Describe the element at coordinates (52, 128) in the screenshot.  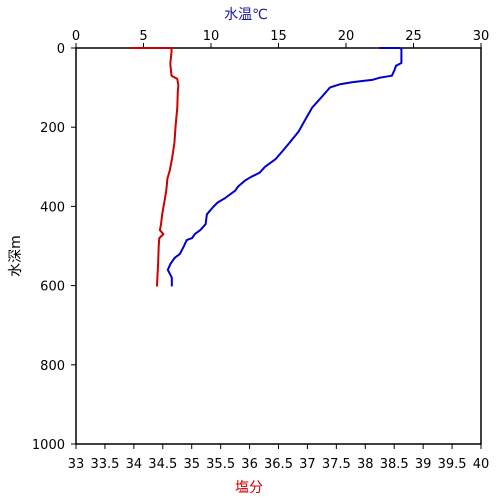
I see `y-tick-label: 200` at that location.